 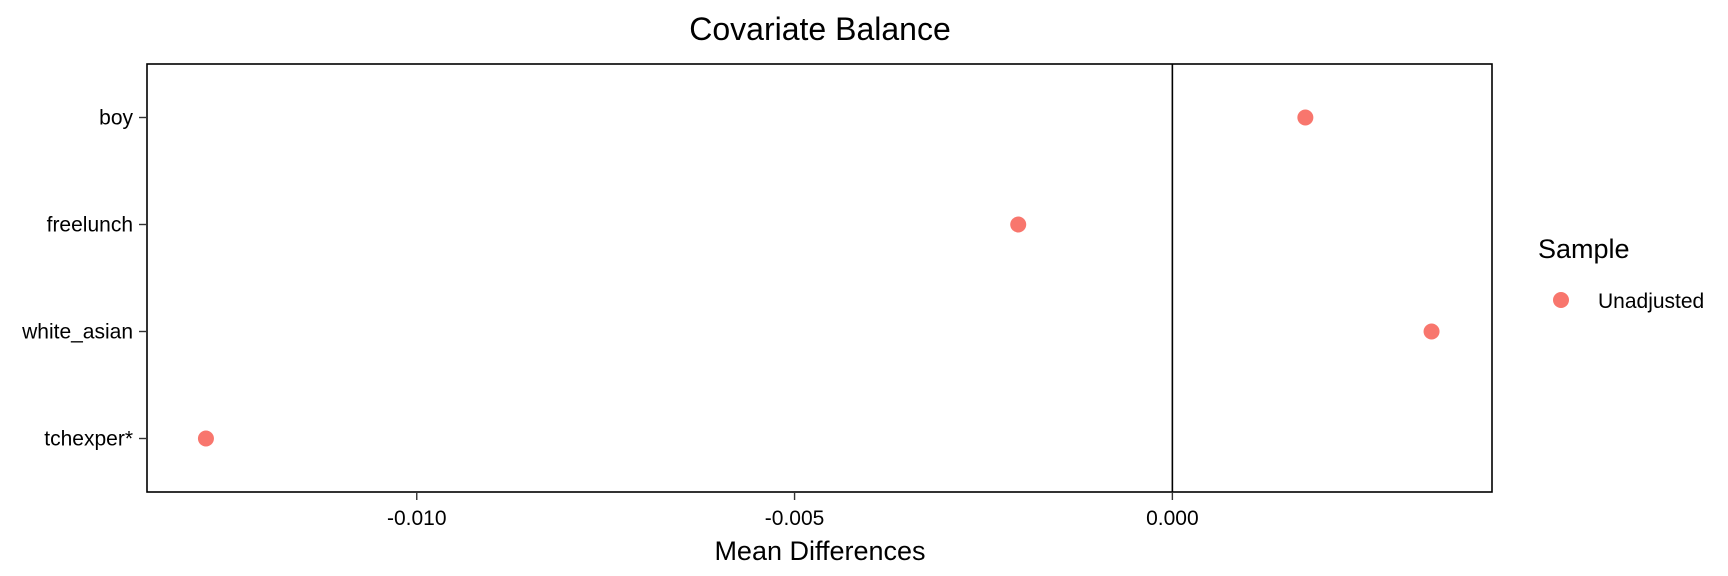 What do you see at coordinates (90, 225) in the screenshot?
I see `y-tick-label: freelunch` at bounding box center [90, 225].